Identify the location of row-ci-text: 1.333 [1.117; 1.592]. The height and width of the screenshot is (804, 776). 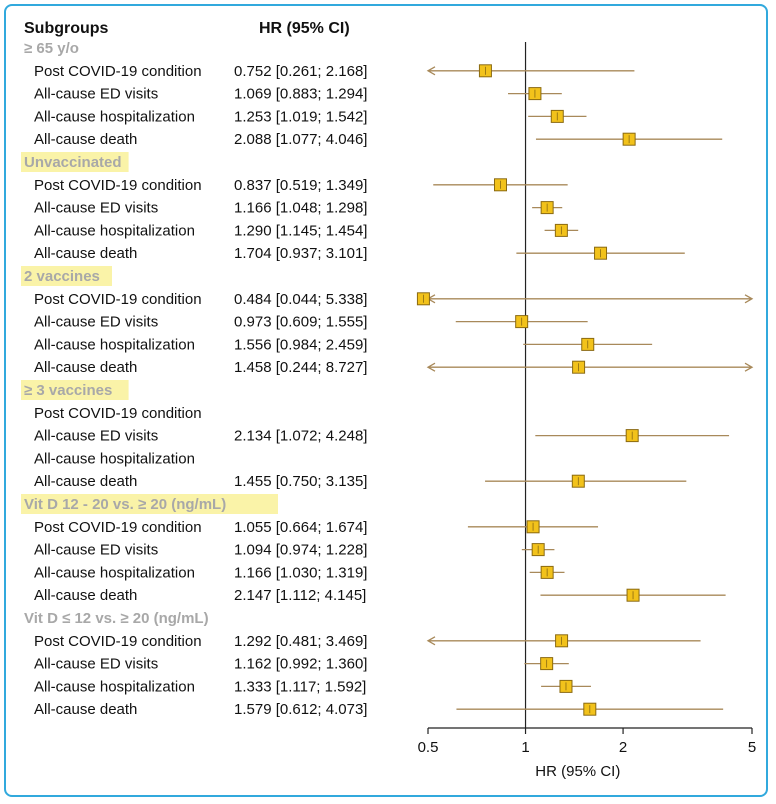
(300, 686).